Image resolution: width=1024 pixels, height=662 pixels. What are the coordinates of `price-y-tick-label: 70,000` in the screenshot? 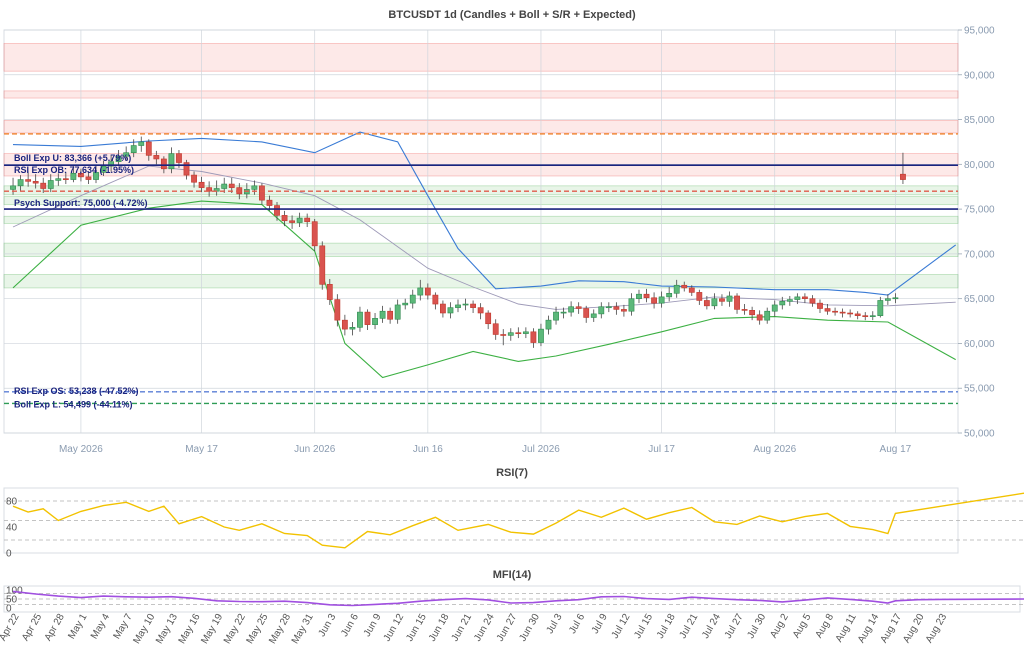 It's located at (979, 254).